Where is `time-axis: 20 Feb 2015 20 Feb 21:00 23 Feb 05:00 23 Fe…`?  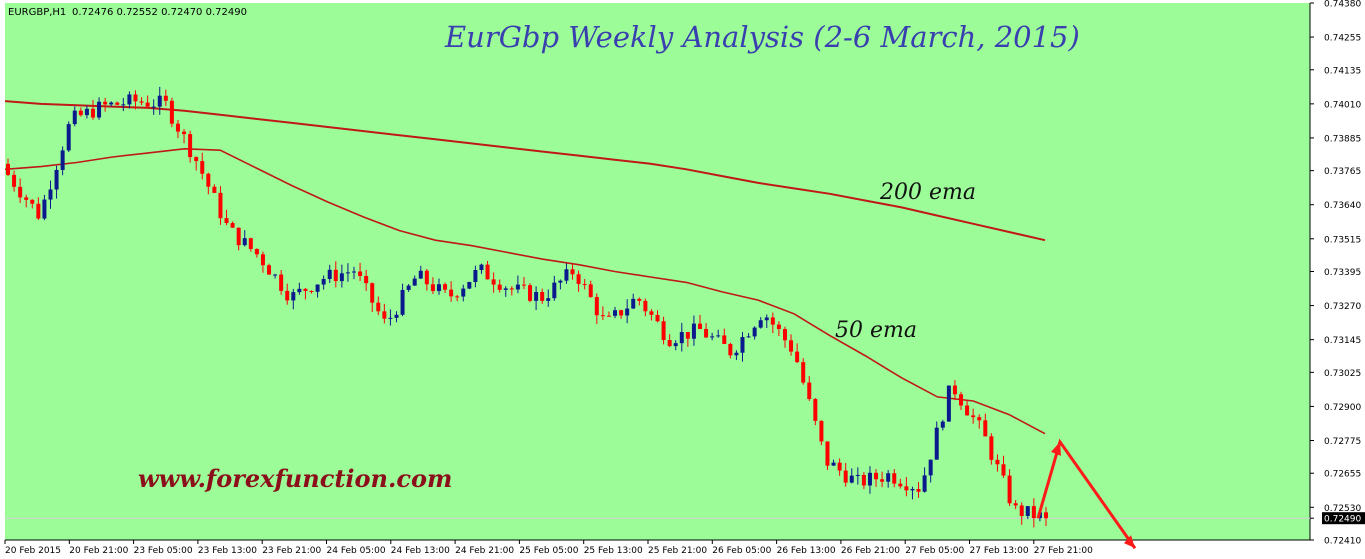
time-axis: 20 Feb 2015 20 Feb 21:00 23 Feb 05:00 23 Fe… is located at coordinates (657, 547).